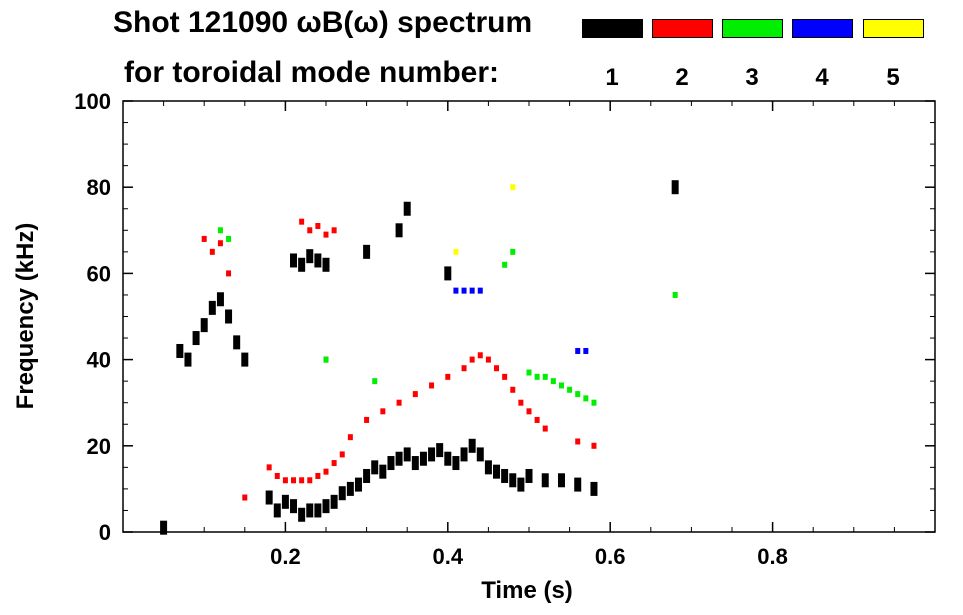  What do you see at coordinates (822, 77) in the screenshot?
I see `legend-label-n4: 4` at bounding box center [822, 77].